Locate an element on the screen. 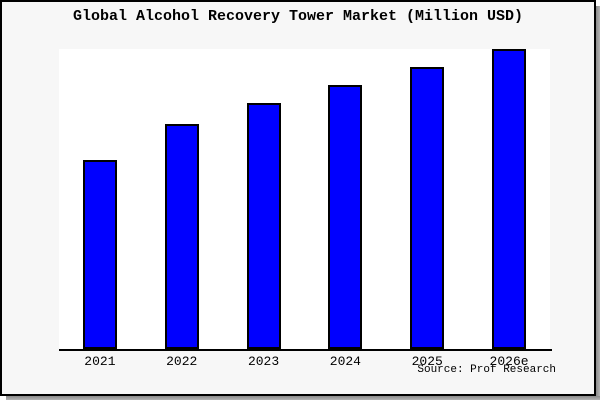  x-tick-label-2026e: 2026e is located at coordinates (509, 361).